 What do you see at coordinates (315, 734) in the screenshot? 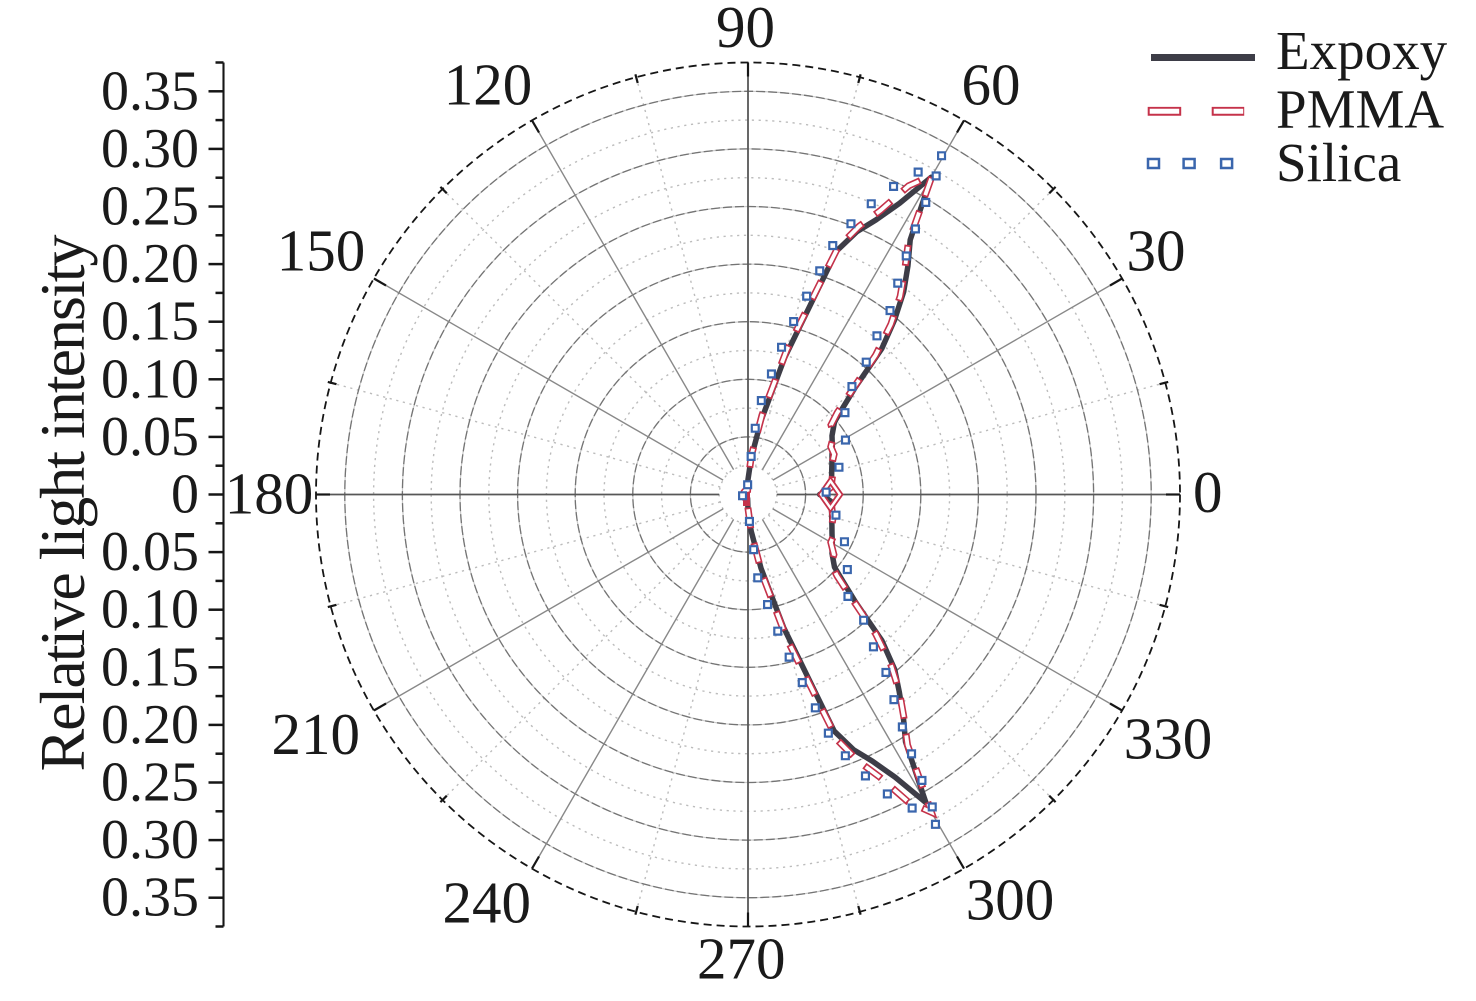
I see `svg-text: 210` at bounding box center [315, 734].